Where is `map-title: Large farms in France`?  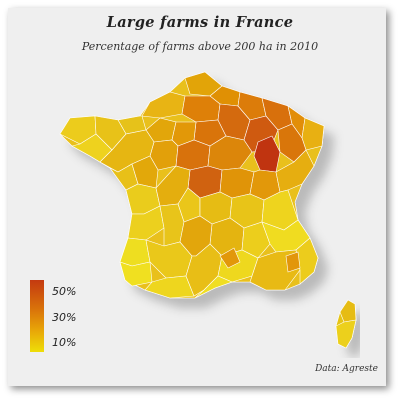
map-title: Large farms in France is located at coordinates (200, 22).